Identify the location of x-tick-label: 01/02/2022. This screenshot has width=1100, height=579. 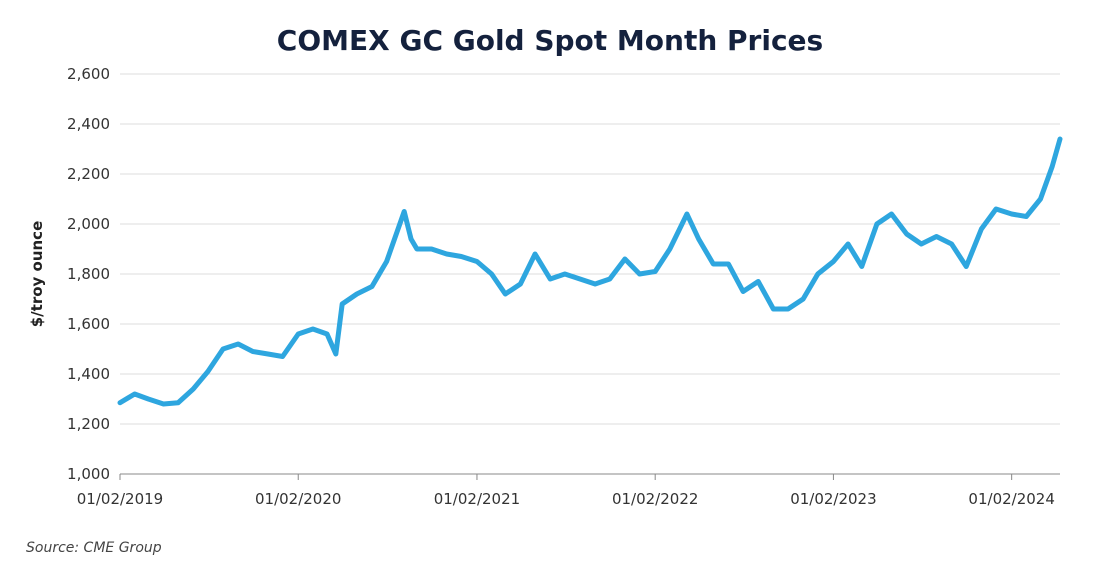
(655, 499).